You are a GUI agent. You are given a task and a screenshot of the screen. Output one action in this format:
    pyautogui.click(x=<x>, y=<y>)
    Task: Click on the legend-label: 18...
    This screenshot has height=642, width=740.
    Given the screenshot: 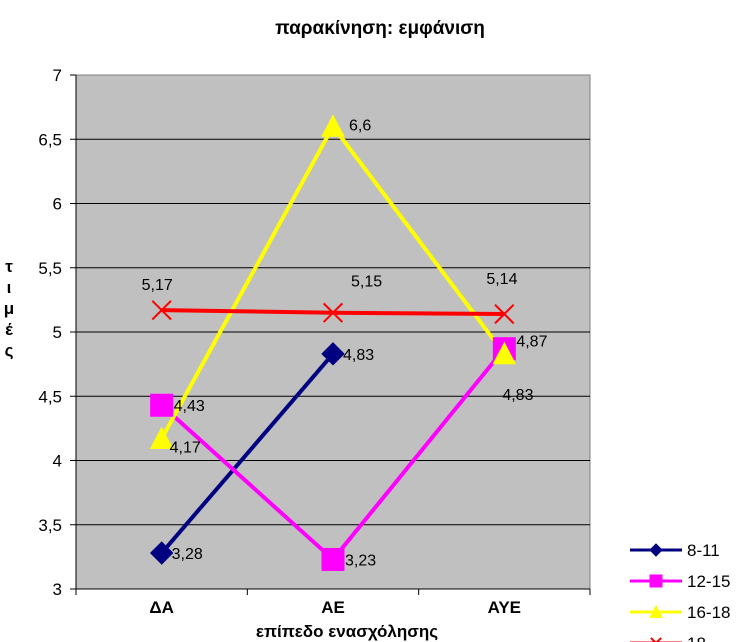 What is the action you would take?
    pyautogui.click(x=703, y=638)
    